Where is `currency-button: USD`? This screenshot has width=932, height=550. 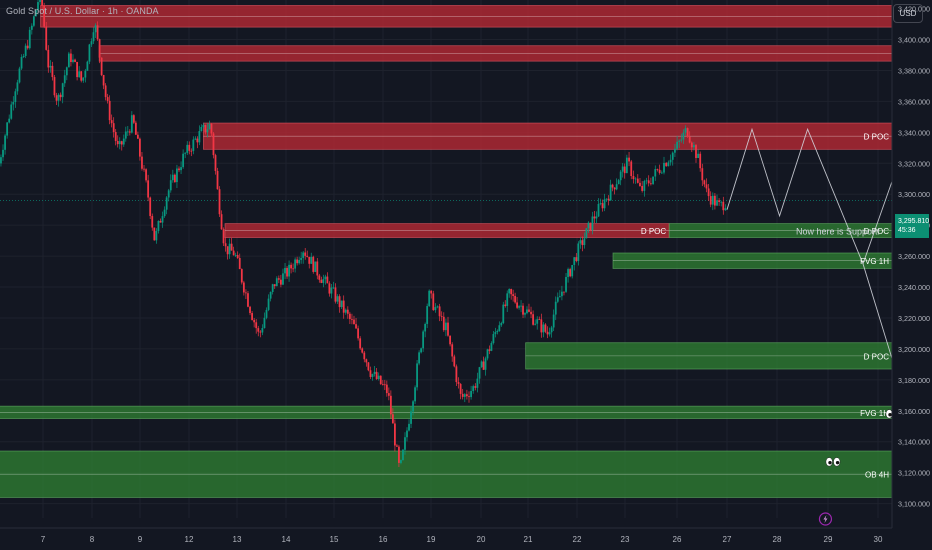 currency-button: USD is located at coordinates (908, 13).